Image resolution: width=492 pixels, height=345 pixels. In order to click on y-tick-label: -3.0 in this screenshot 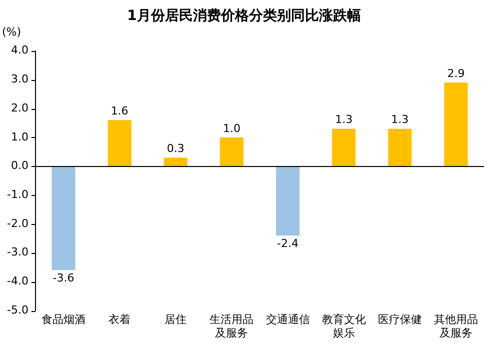, I will do `click(17, 252)`.